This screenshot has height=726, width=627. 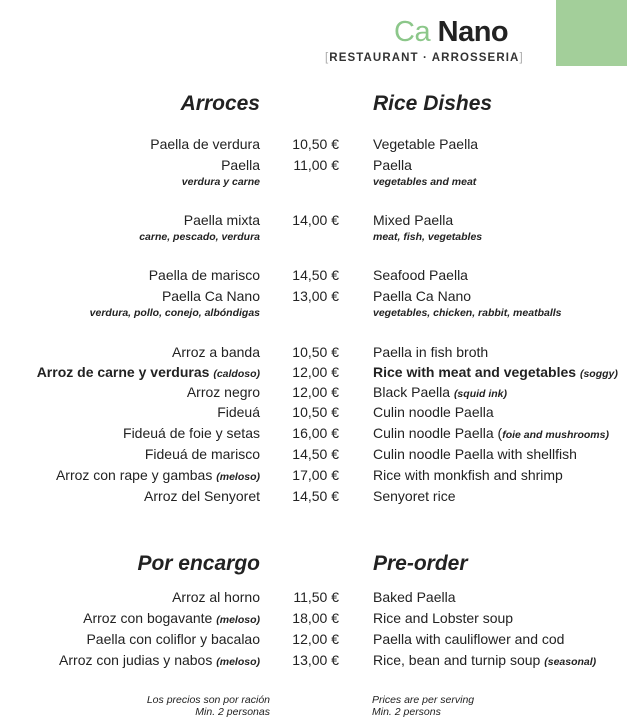 What do you see at coordinates (428, 237) in the screenshot?
I see `dish-ingredients-en: meat, fish, vegetables` at bounding box center [428, 237].